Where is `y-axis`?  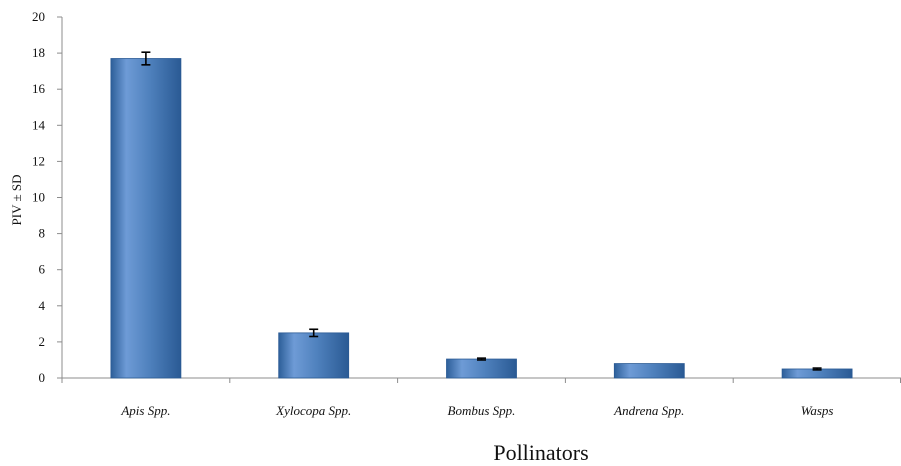
y-axis is located at coordinates (60, 197).